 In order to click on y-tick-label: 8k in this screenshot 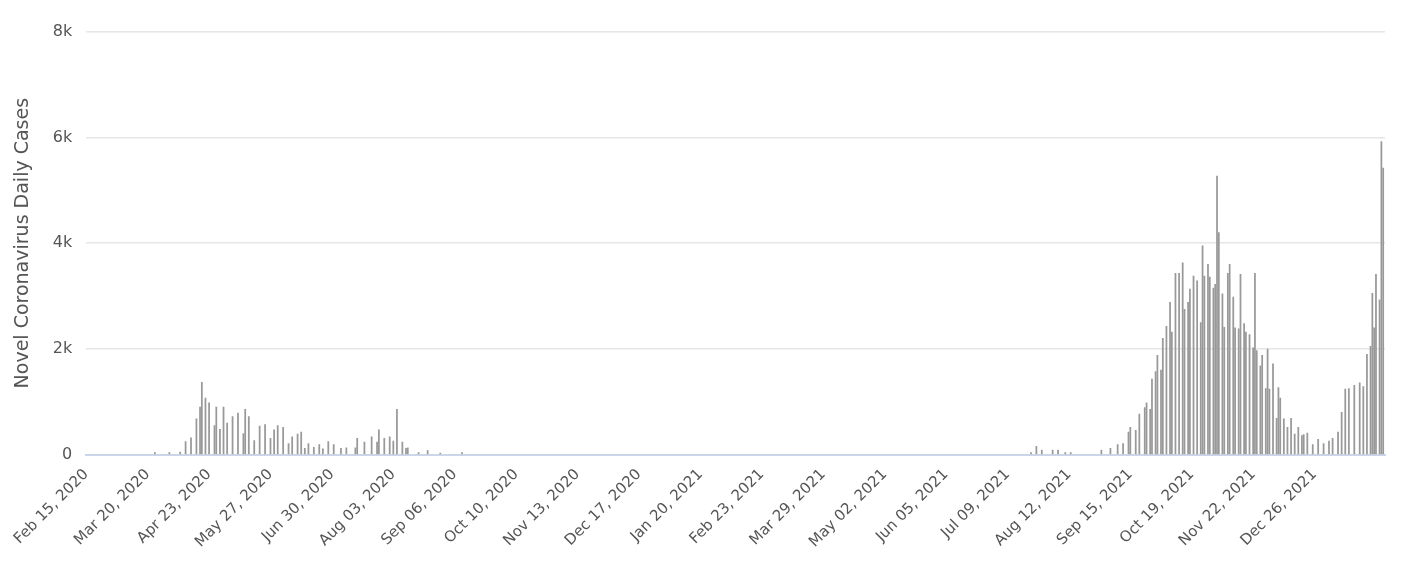, I will do `click(62, 30)`.